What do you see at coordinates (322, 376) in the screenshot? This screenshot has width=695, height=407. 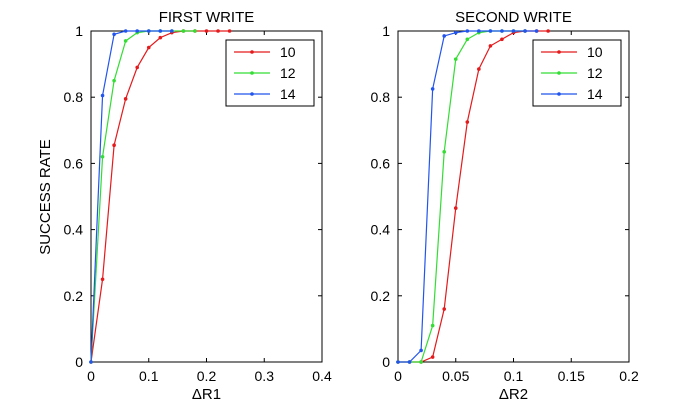 I see `x-tick-label: 0.4` at bounding box center [322, 376].